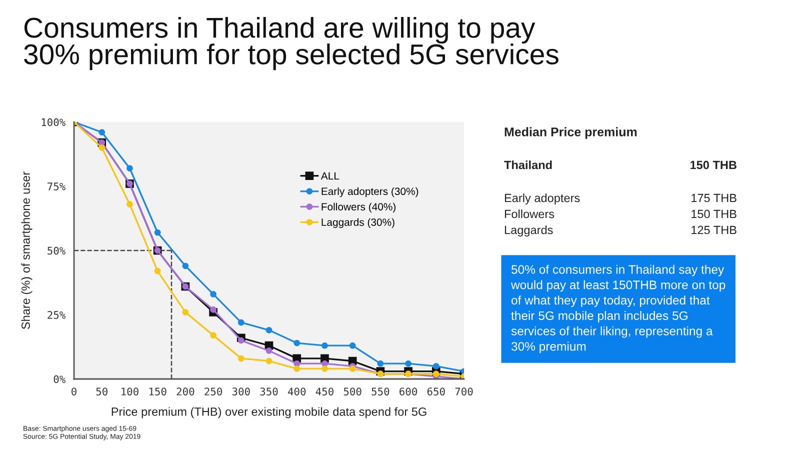  Describe the element at coordinates (409, 392) in the screenshot. I see `x-tick-label: 600` at that location.